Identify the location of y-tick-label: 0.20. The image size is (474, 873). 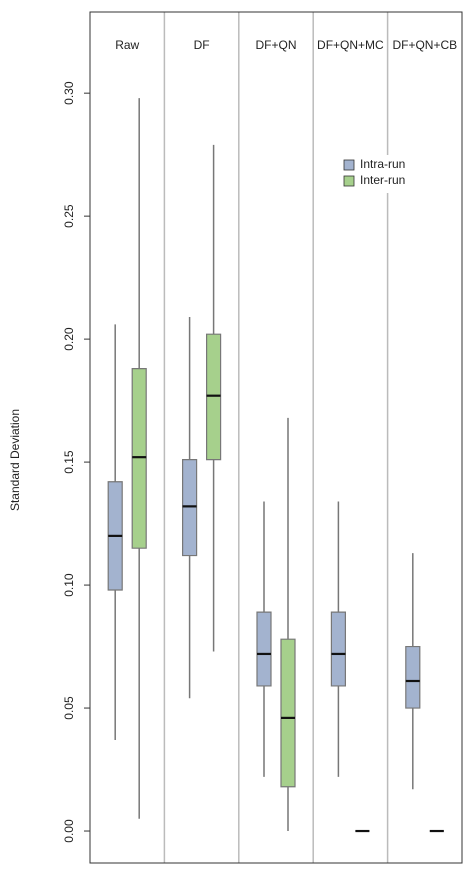
(69, 339).